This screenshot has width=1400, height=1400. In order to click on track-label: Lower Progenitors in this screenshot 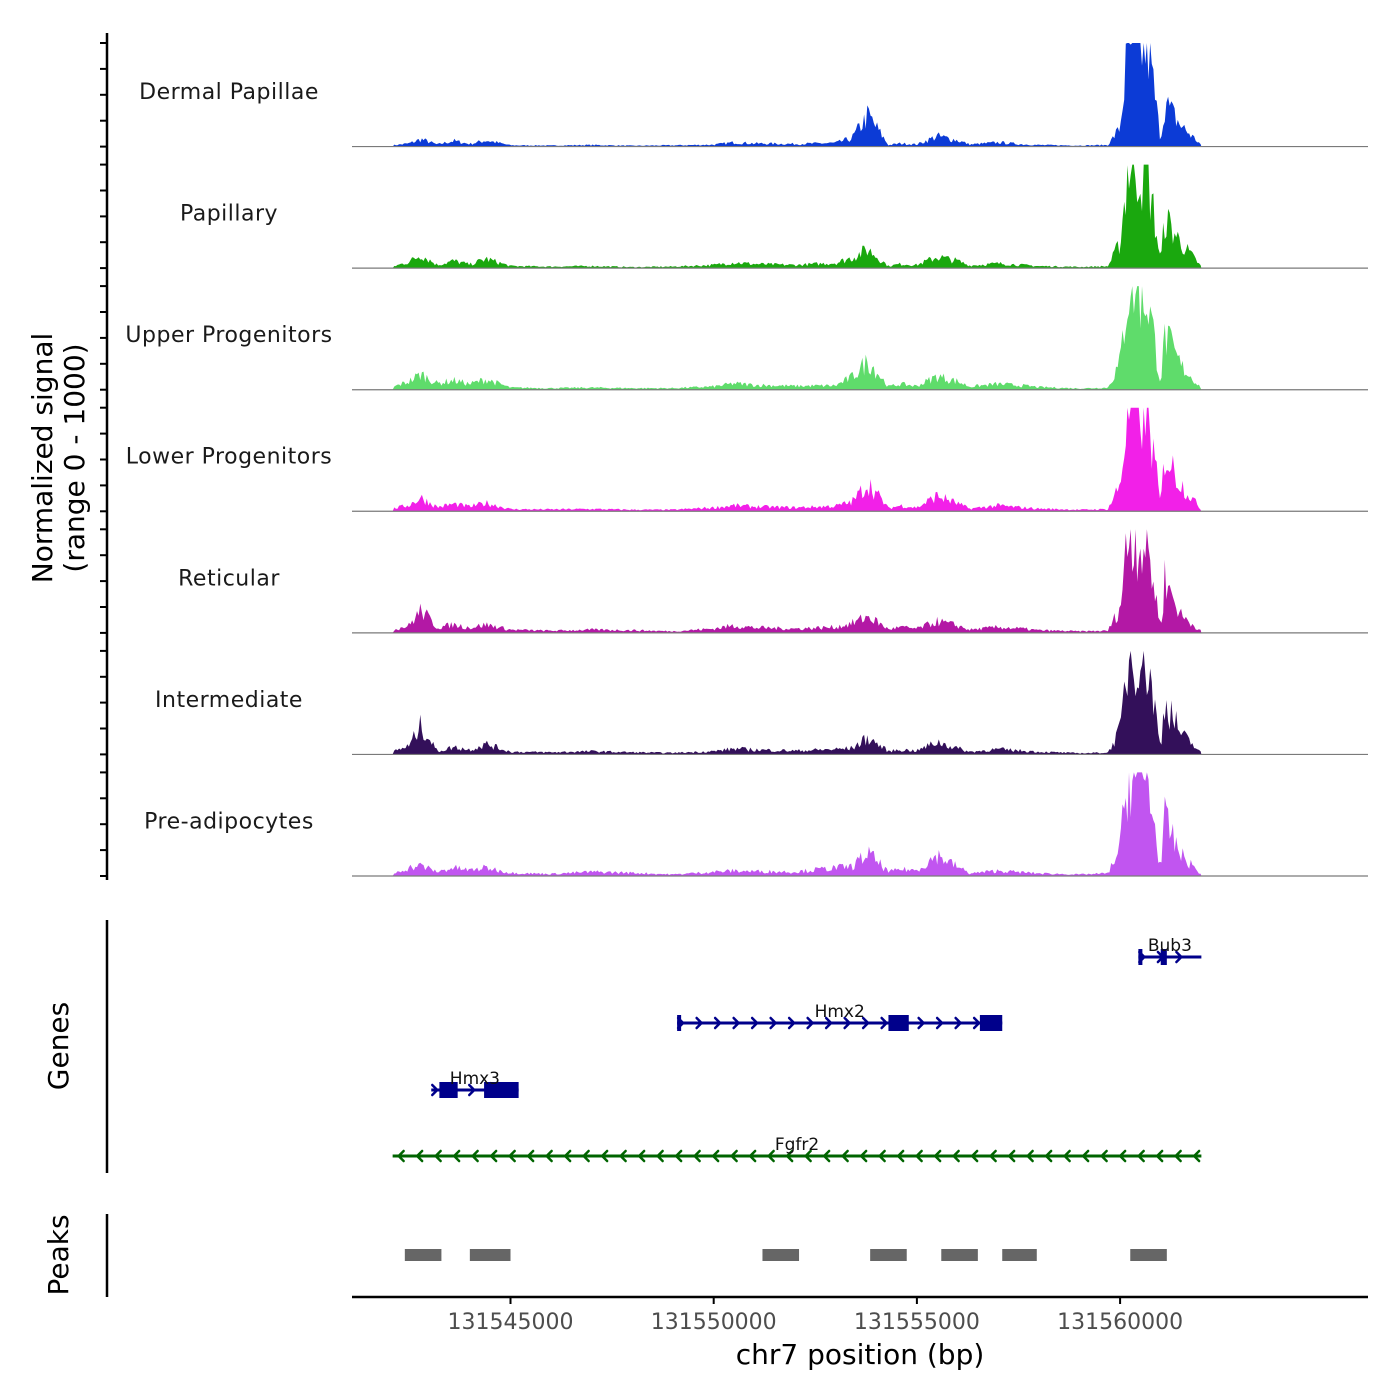, I will do `click(229, 457)`.